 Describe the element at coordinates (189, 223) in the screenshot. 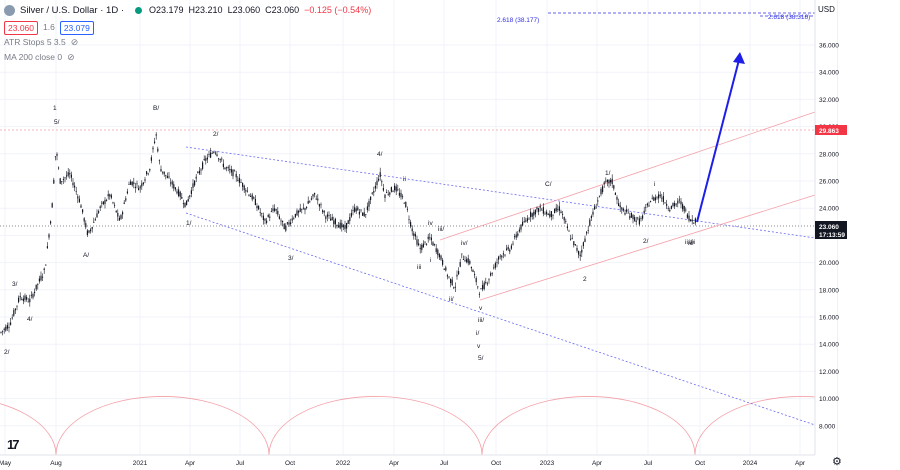

I see `wave-label: 1/` at that location.